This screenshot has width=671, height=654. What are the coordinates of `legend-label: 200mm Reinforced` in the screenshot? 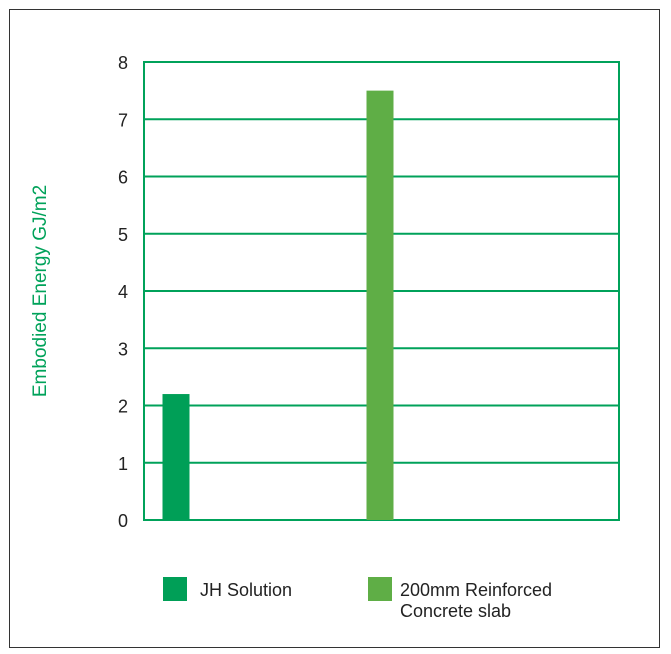 It's located at (476, 590).